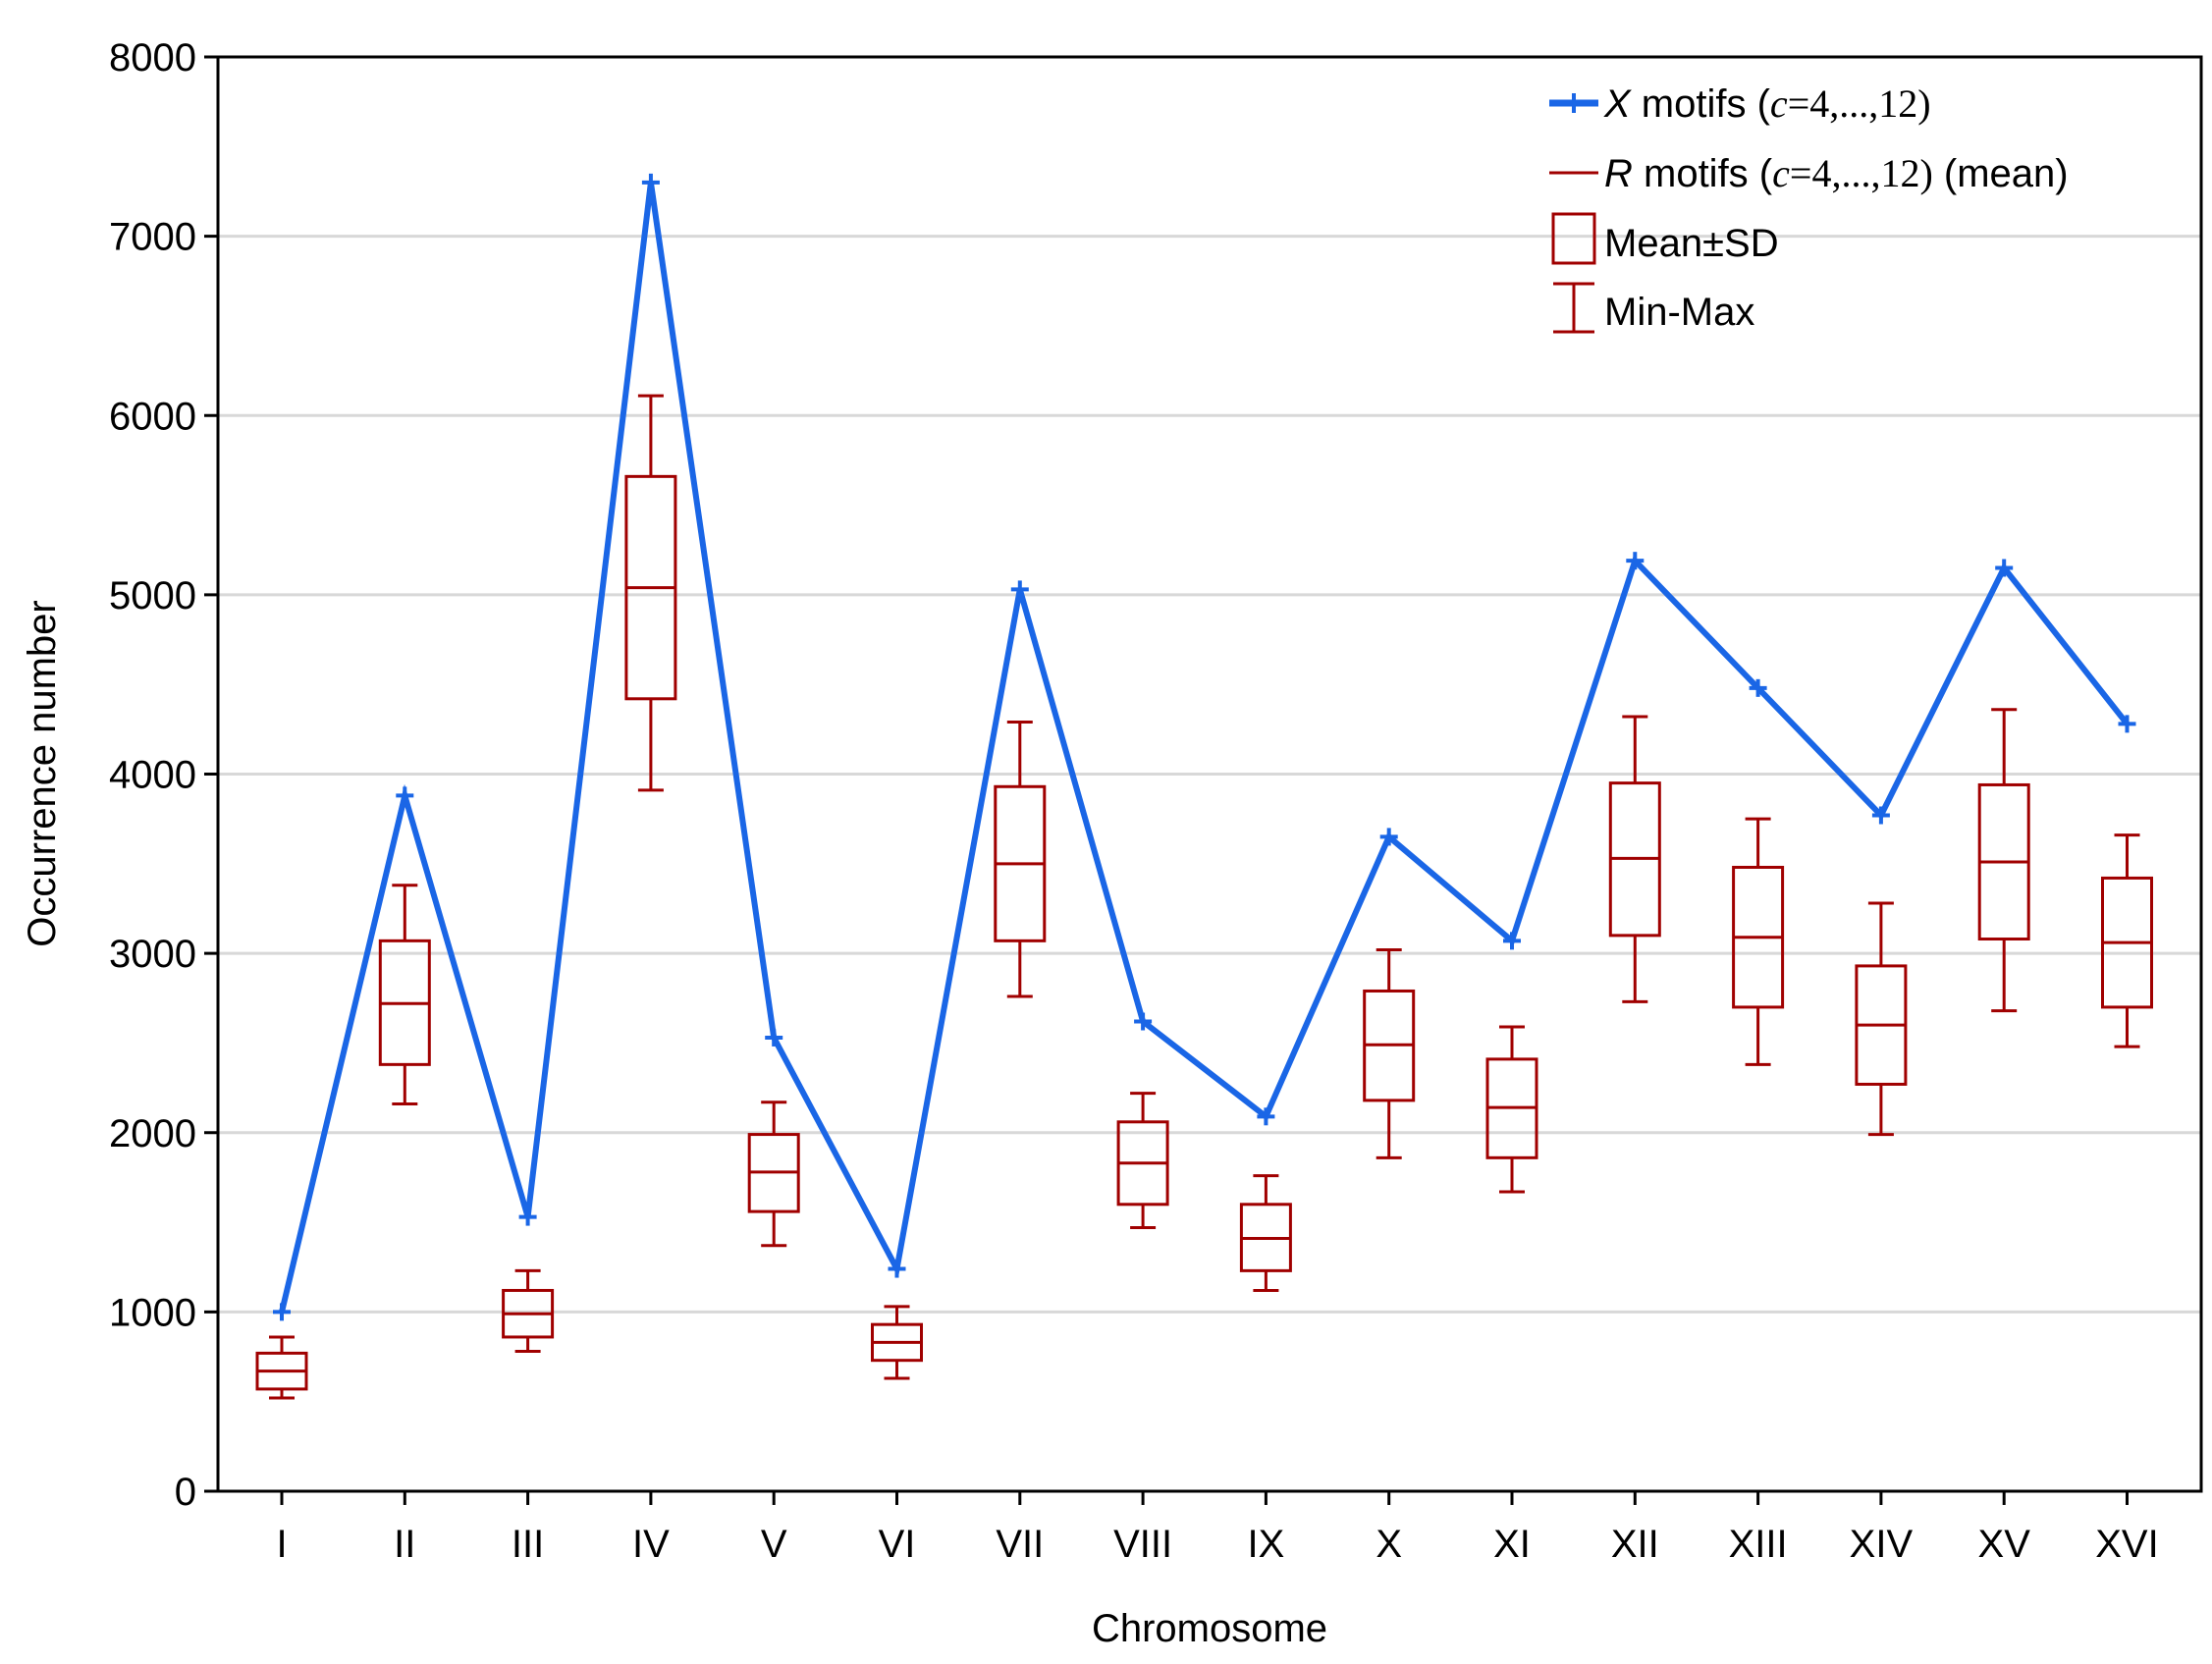 The width and height of the screenshot is (2212, 1664). Describe the element at coordinates (1389, 1544) in the screenshot. I see `x-tick-label: X` at that location.